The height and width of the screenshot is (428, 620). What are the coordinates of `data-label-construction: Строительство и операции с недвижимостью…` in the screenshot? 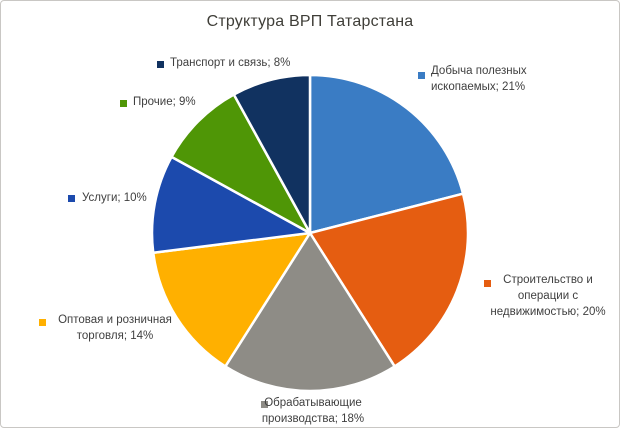 It's located at (548, 296).